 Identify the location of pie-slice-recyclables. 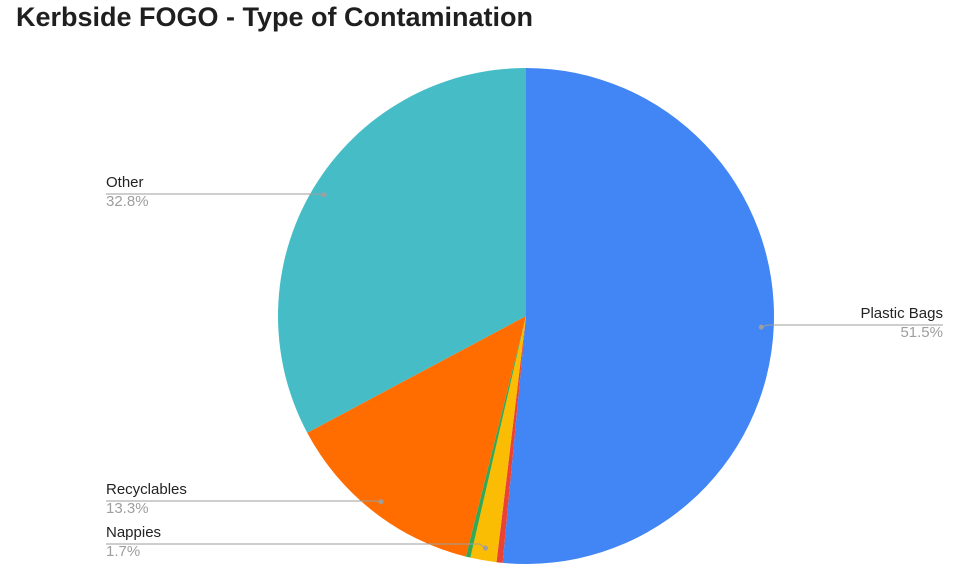
(416, 436).